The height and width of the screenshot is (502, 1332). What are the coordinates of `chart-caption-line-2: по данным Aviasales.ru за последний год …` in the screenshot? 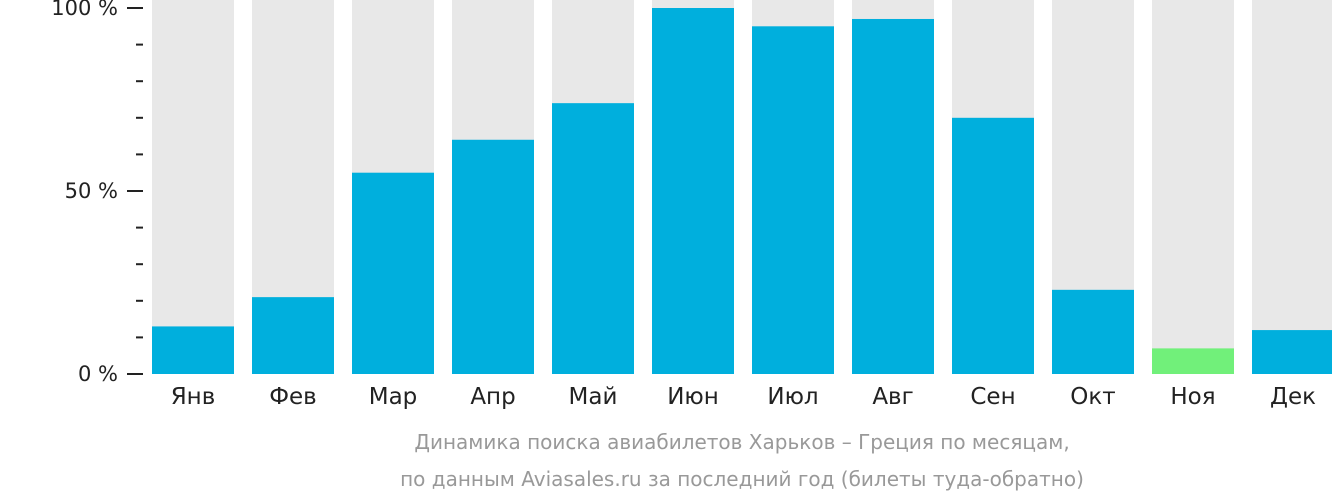 It's located at (742, 479).